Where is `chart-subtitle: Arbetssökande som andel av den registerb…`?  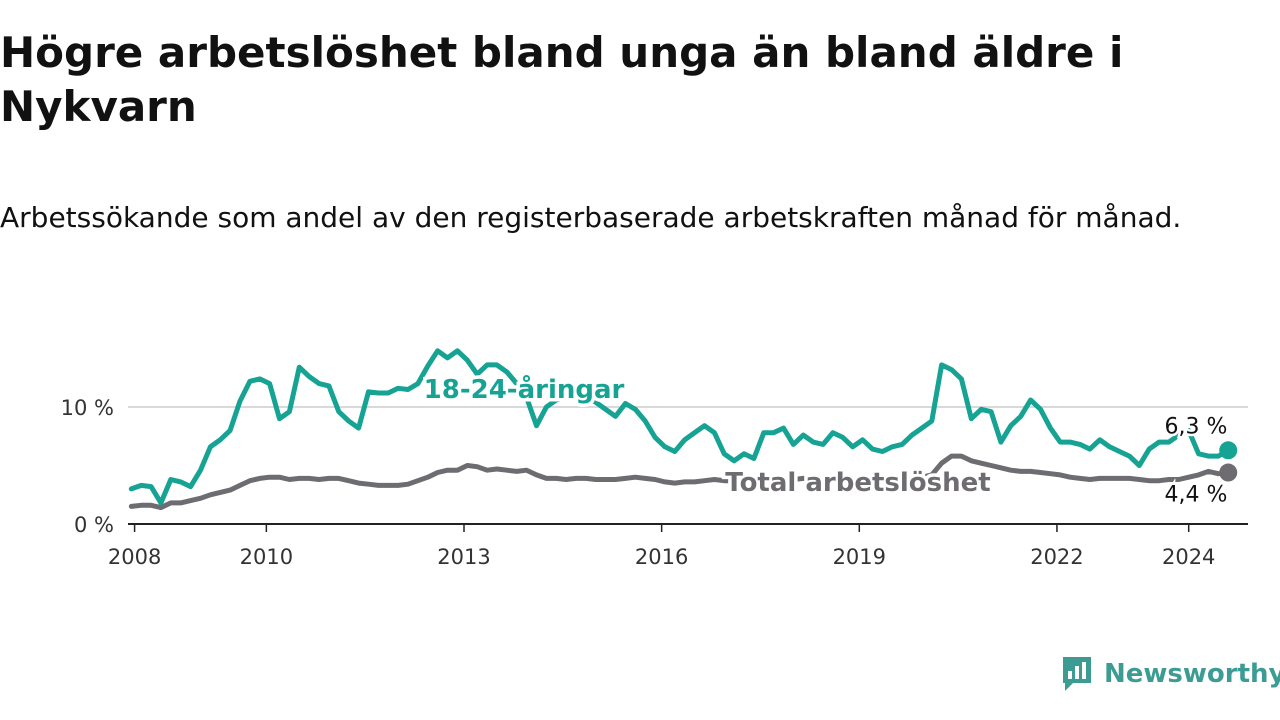
chart-subtitle: Arbetssökande som andel av den registerb… is located at coordinates (591, 217).